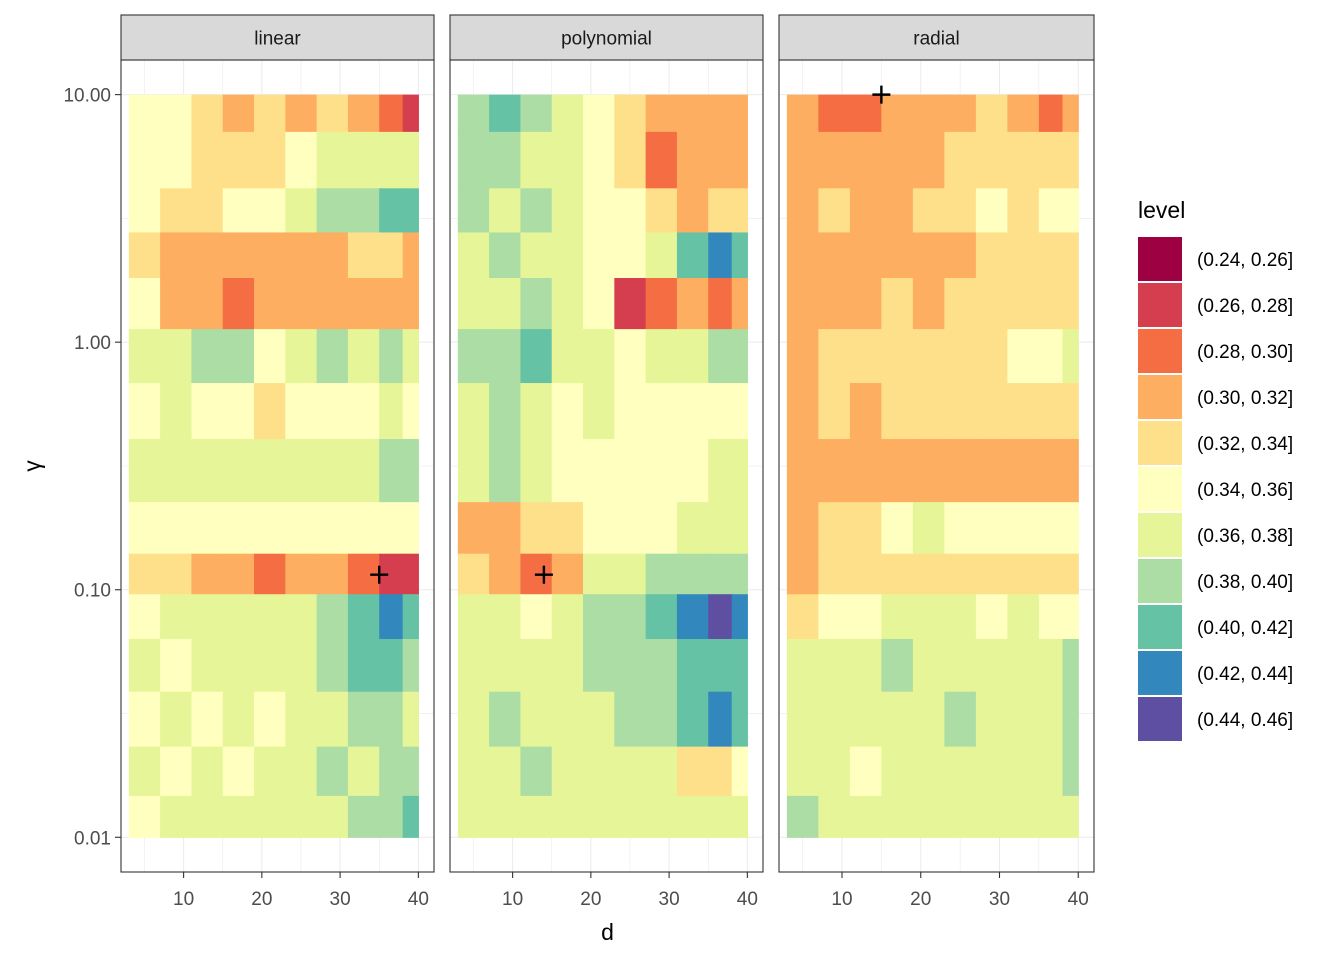 The height and width of the screenshot is (965, 1344). Describe the element at coordinates (1245, 306) in the screenshot. I see `legend-label: (0.26, 0.28]` at that location.